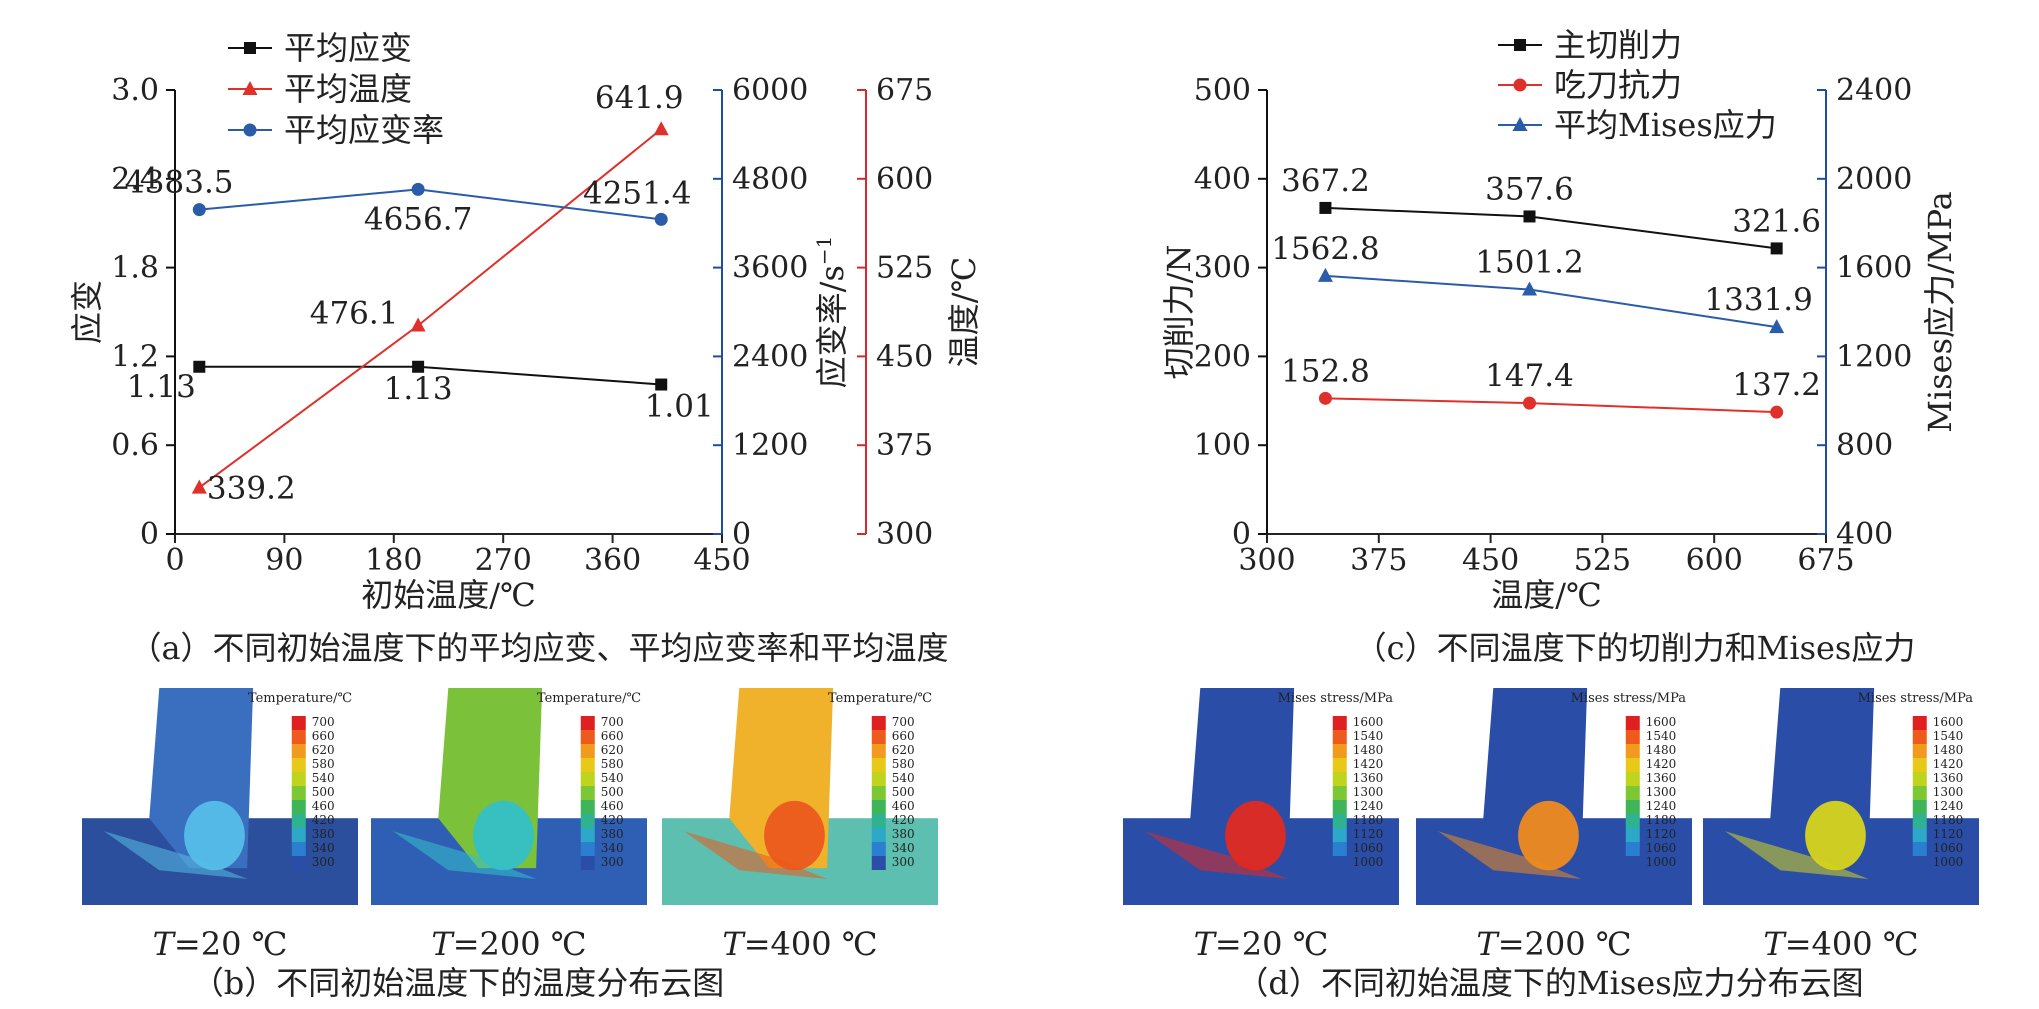 Image resolution: width=2039 pixels, height=1009 pixels. What do you see at coordinates (904, 268) in the screenshot?
I see `y-tick-label: 525` at bounding box center [904, 268].